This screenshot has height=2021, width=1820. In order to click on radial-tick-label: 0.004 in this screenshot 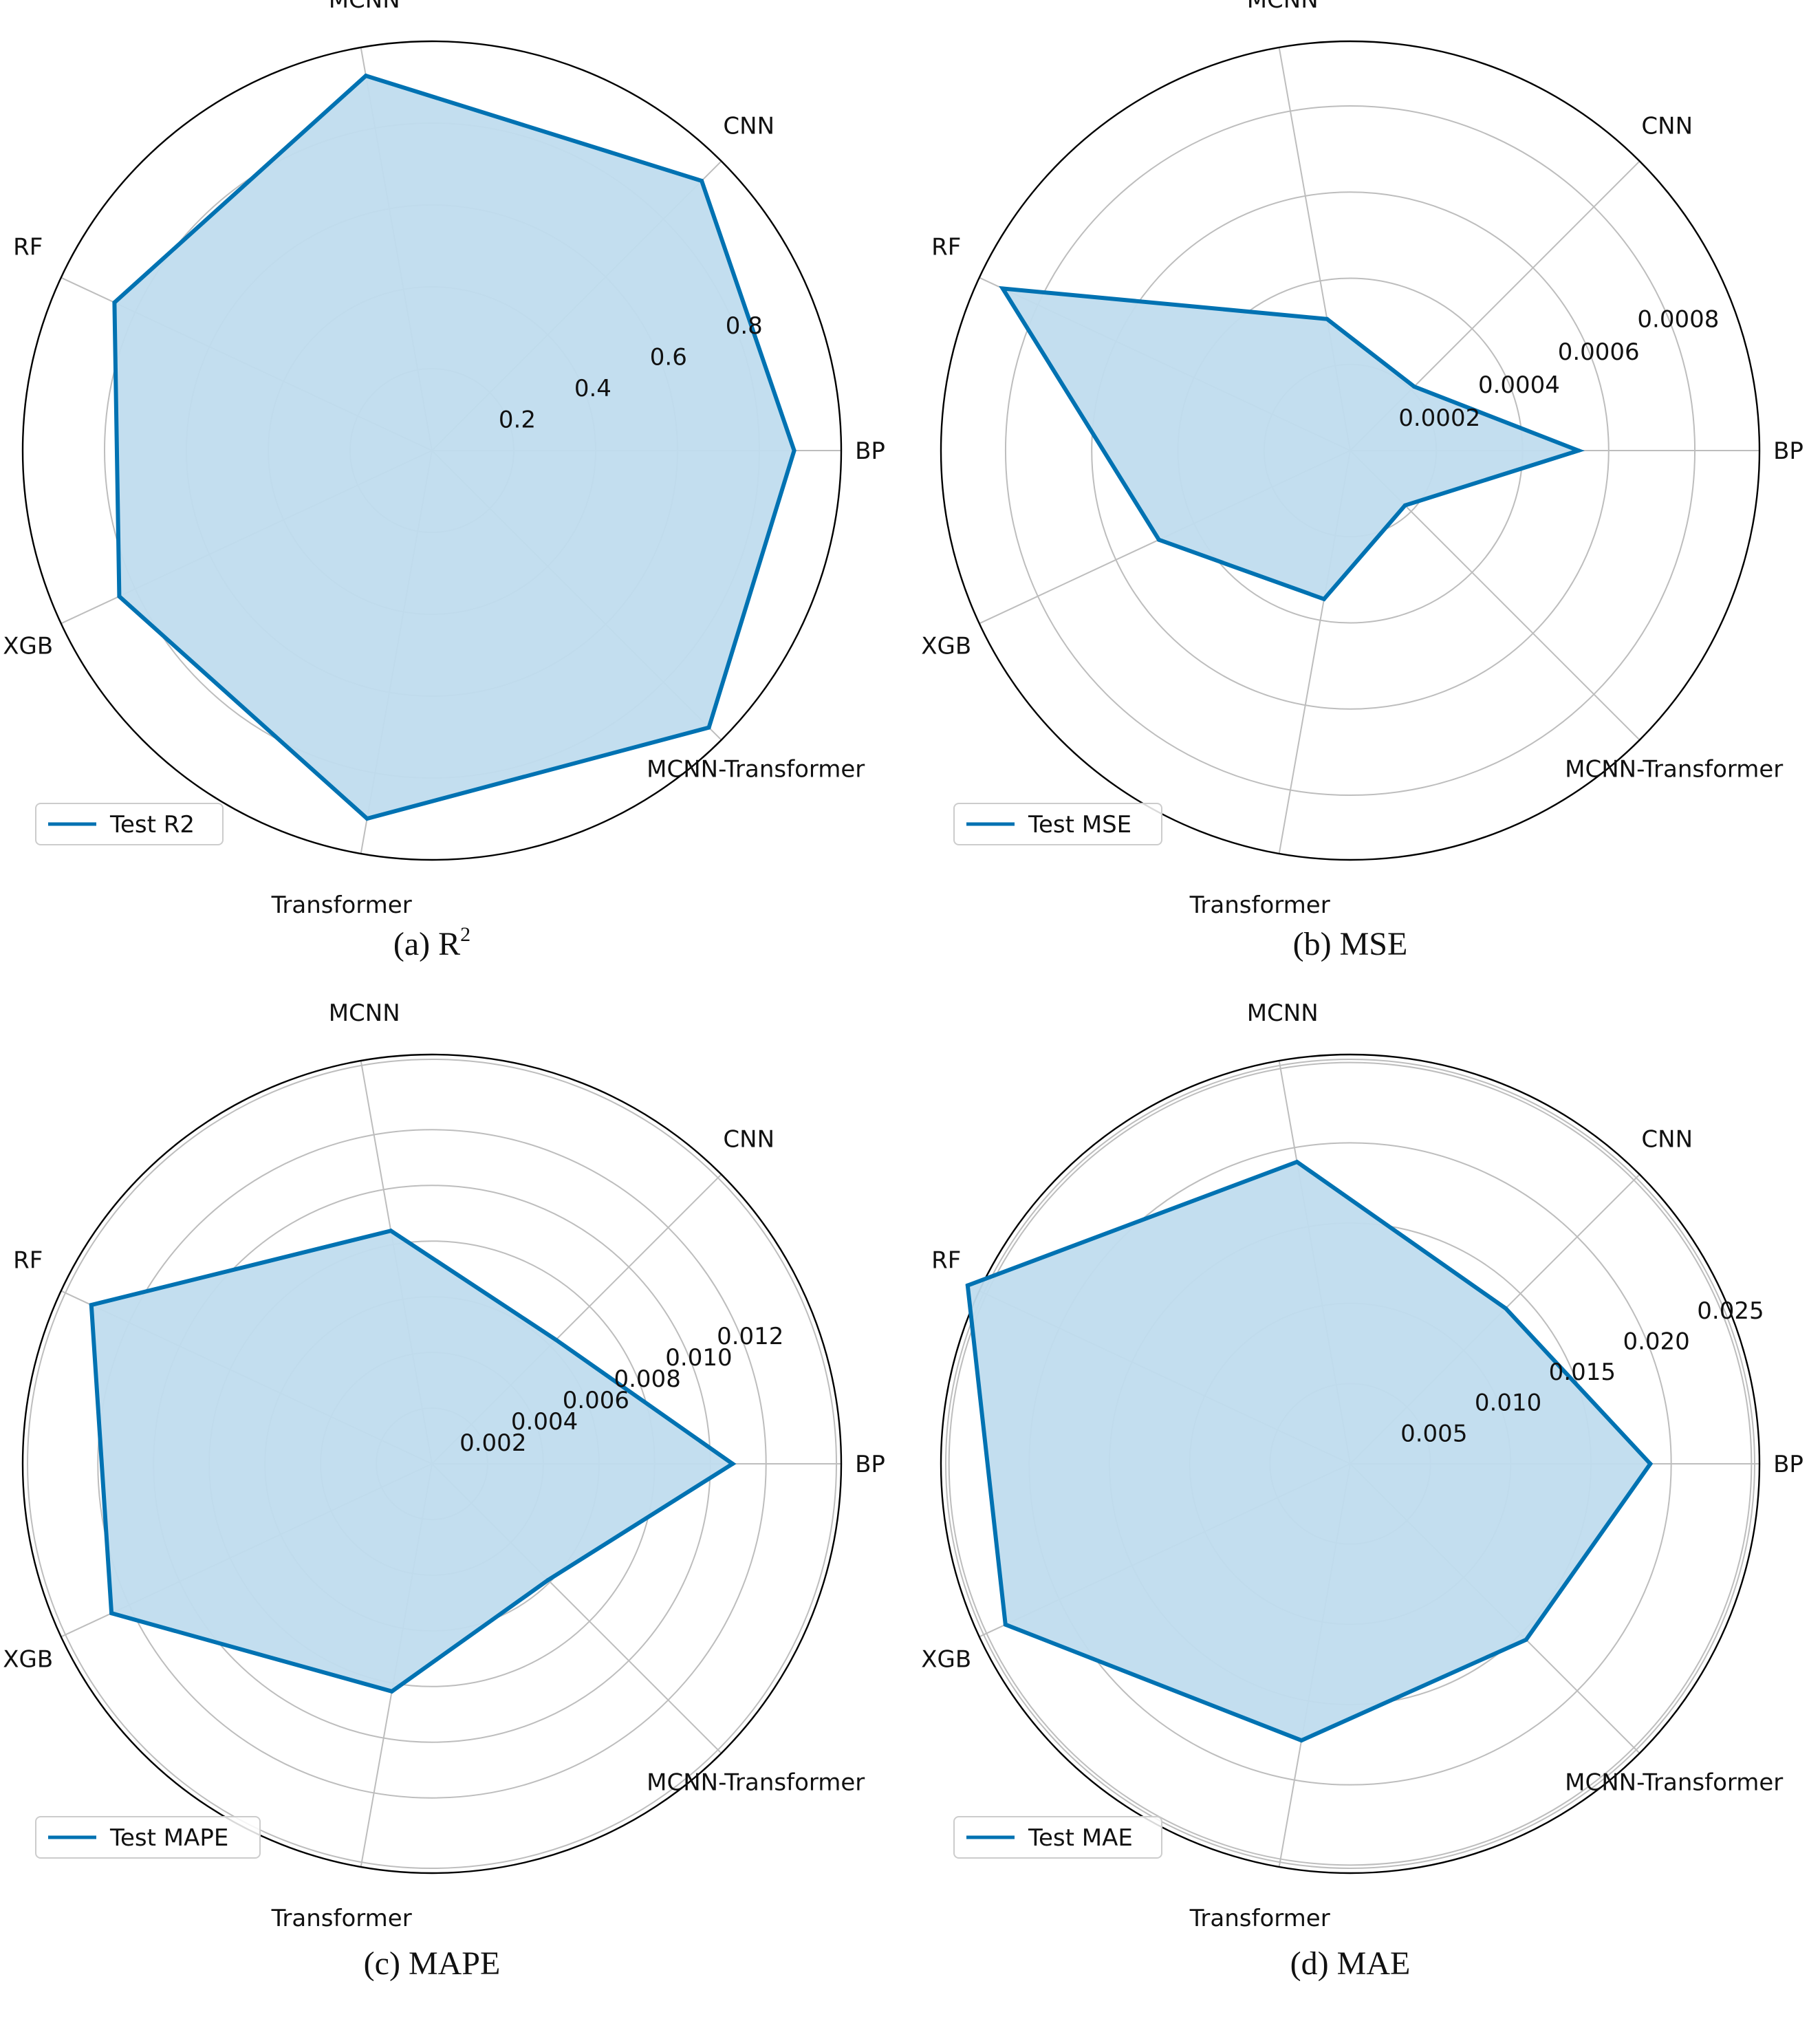, I will do `click(544, 1422)`.